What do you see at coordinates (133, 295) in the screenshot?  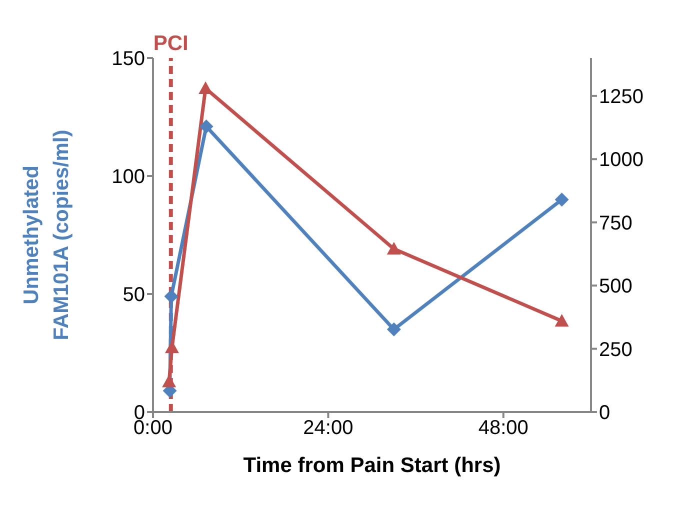 I see `y-tick-label: 50` at bounding box center [133, 295].